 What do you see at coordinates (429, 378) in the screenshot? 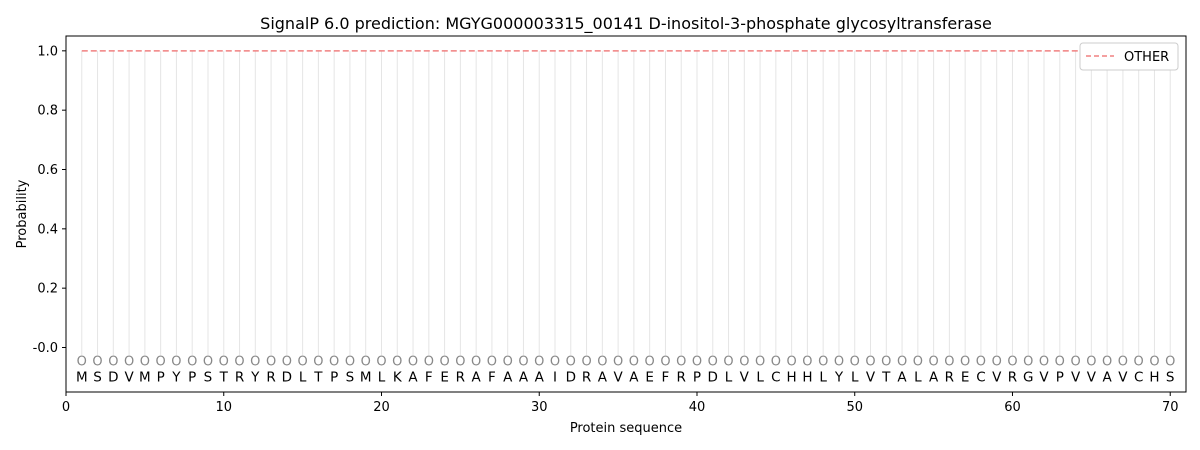
I see `residue-letter: F` at bounding box center [429, 378].